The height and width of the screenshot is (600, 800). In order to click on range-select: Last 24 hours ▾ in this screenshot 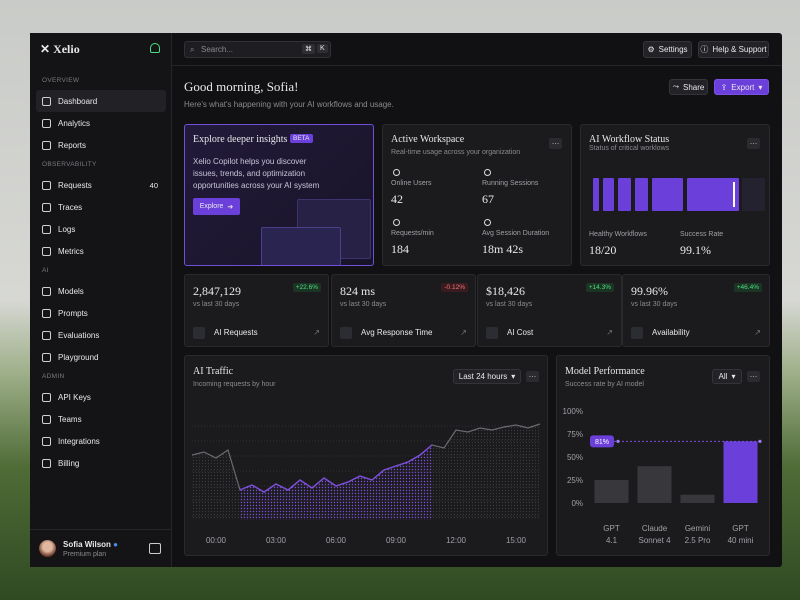, I will do `click(487, 376)`.